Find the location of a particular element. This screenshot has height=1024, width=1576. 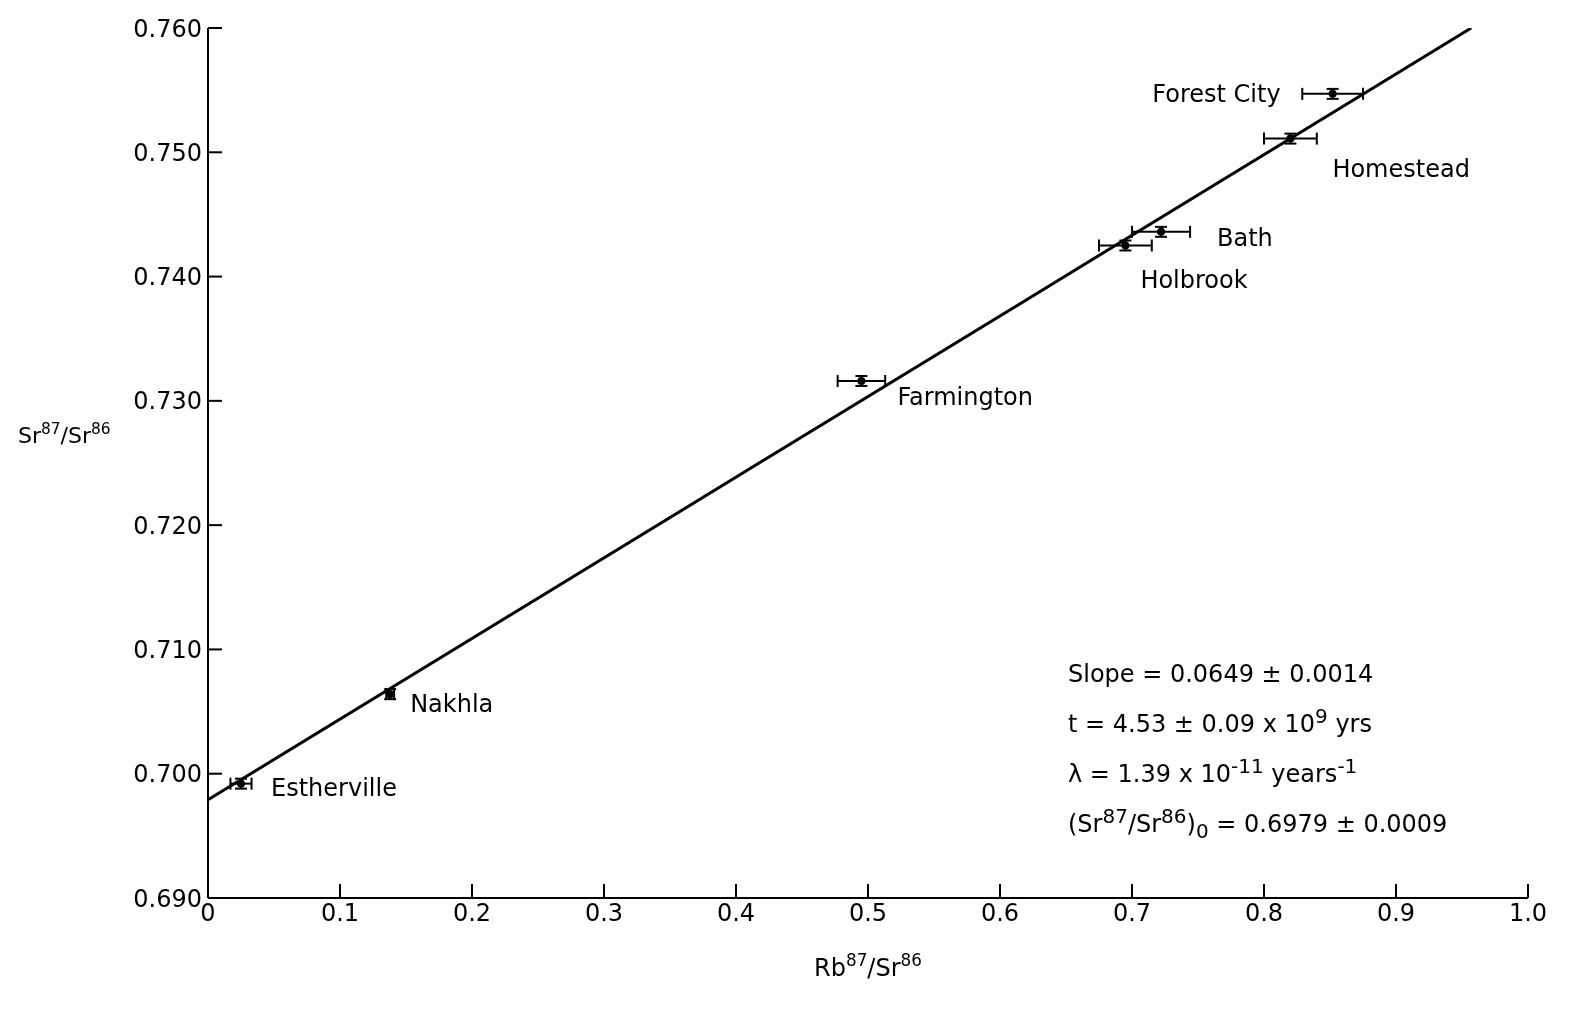

x-tick-label: 0 is located at coordinates (208, 913).